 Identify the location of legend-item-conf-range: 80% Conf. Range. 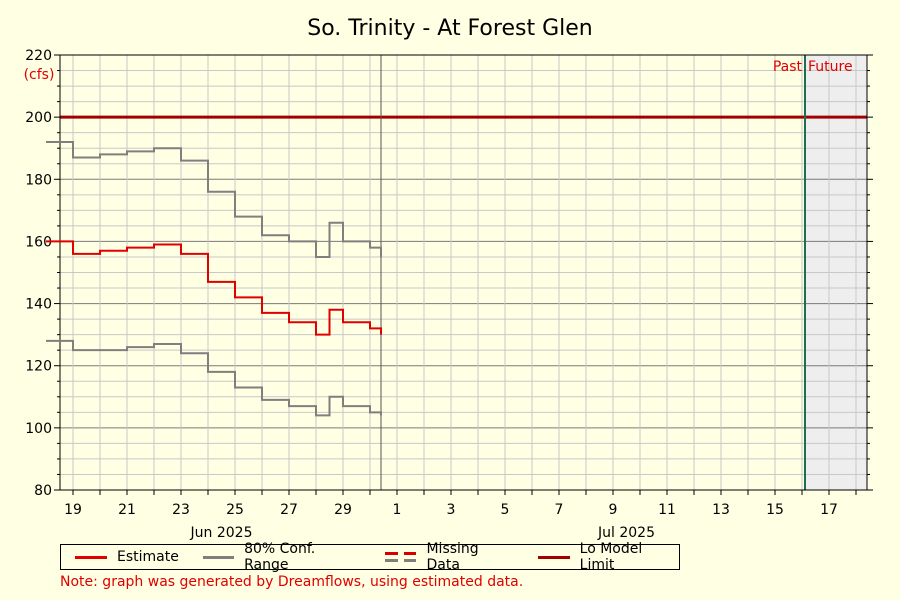
(281, 557).